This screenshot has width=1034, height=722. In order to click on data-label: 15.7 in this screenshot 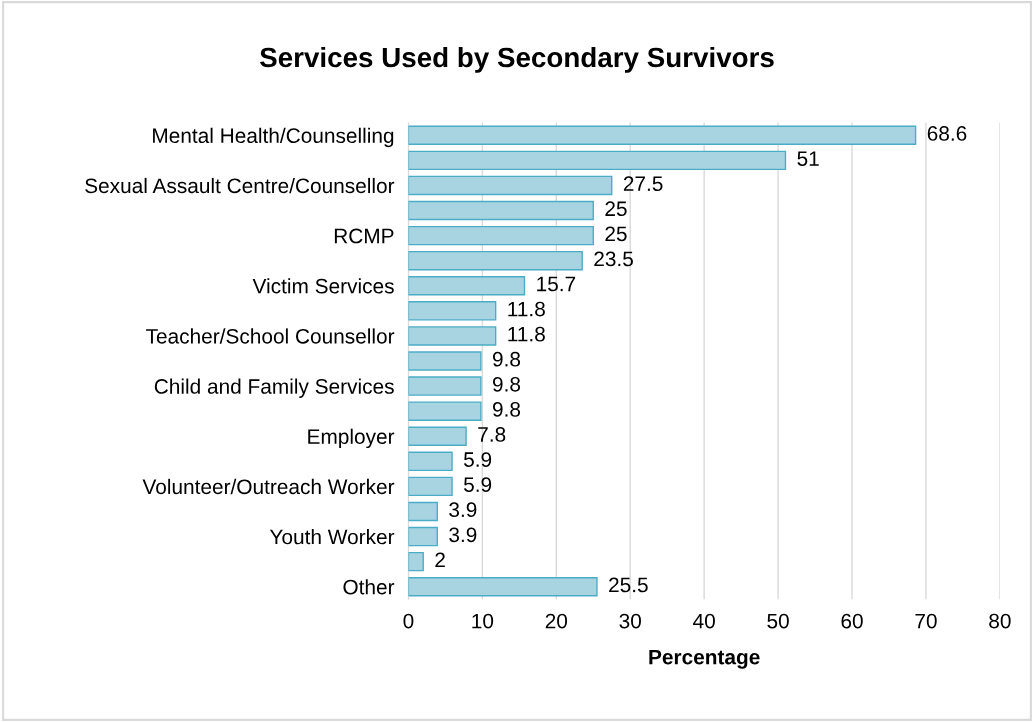, I will do `click(556, 284)`.